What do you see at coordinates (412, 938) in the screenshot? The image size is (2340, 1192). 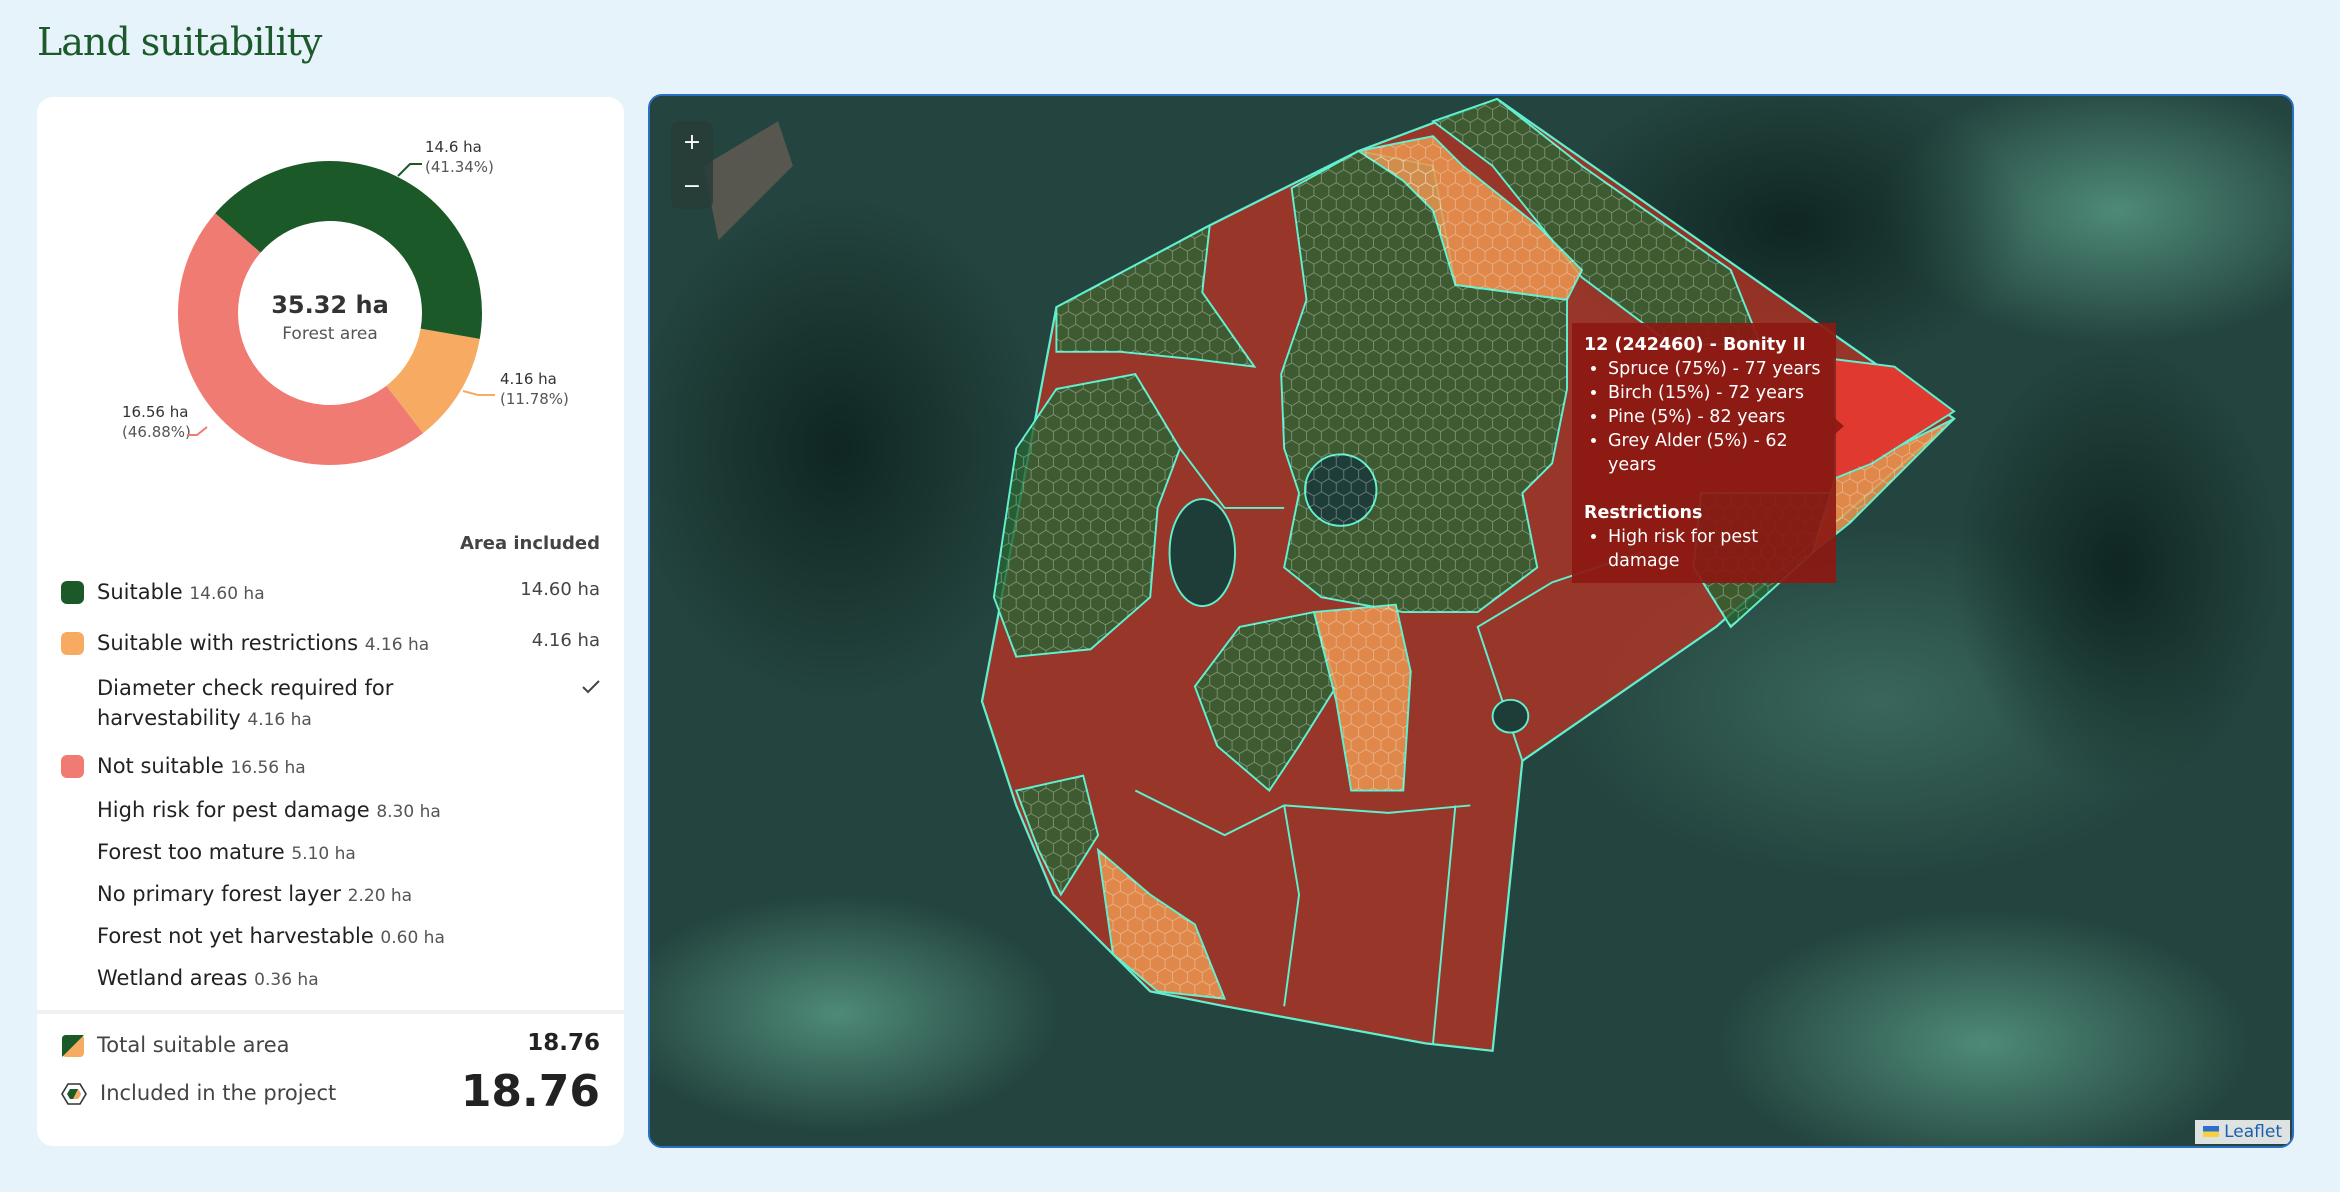 I see `legend-area: 0.60 ha` at bounding box center [412, 938].